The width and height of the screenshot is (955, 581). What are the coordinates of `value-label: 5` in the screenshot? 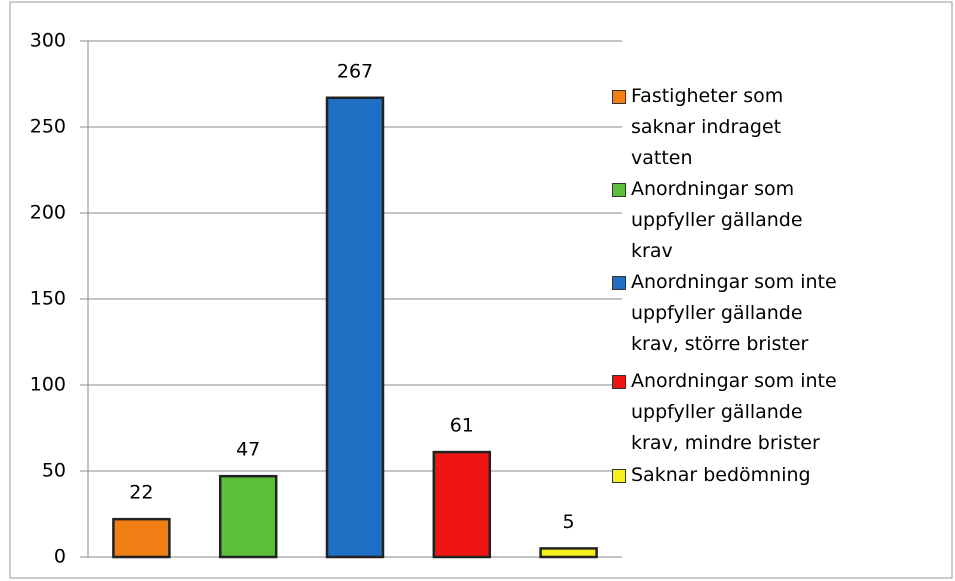 It's located at (569, 522).